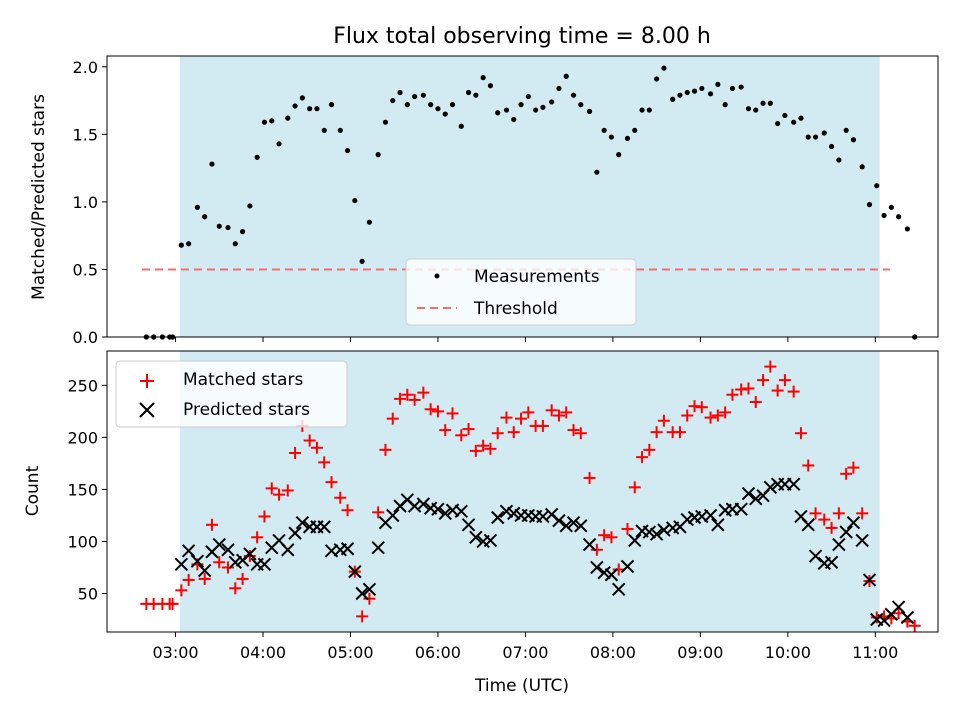  I want to click on legend-matched-marker, so click(147, 381).